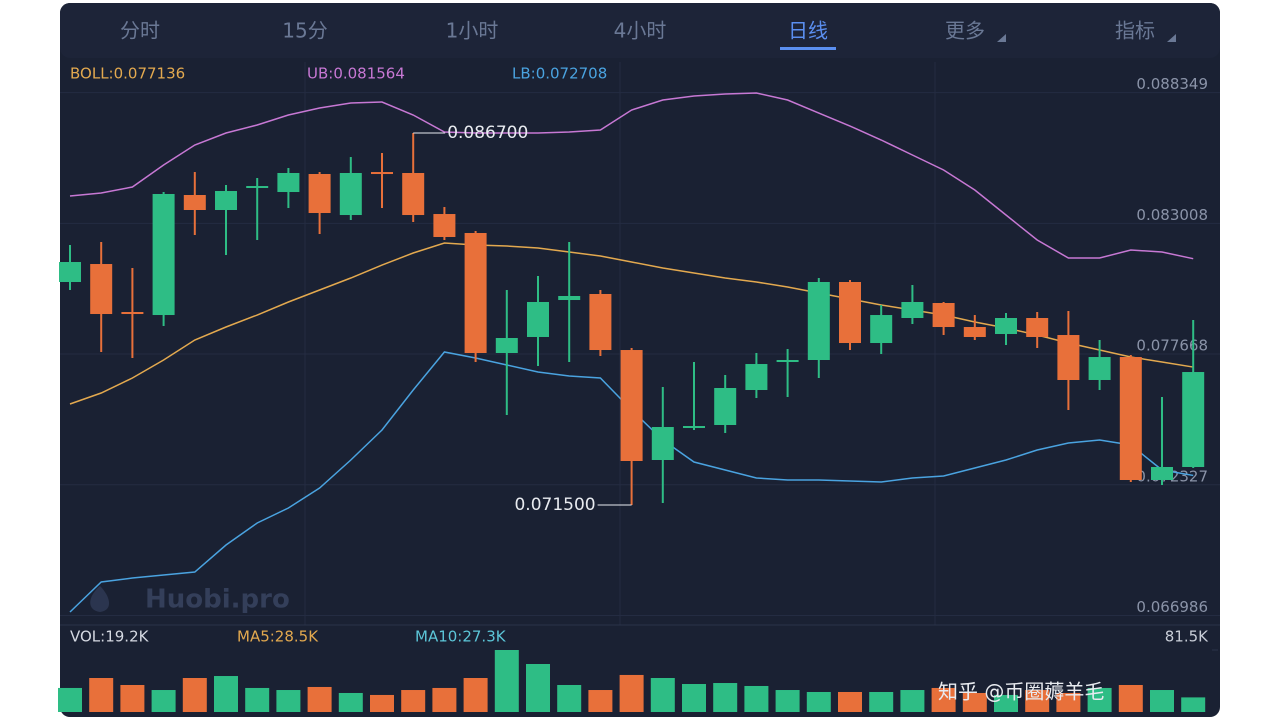 This screenshot has height=720, width=1280. What do you see at coordinates (1172, 607) in the screenshot?
I see `y-tick-label: 0.066986` at bounding box center [1172, 607].